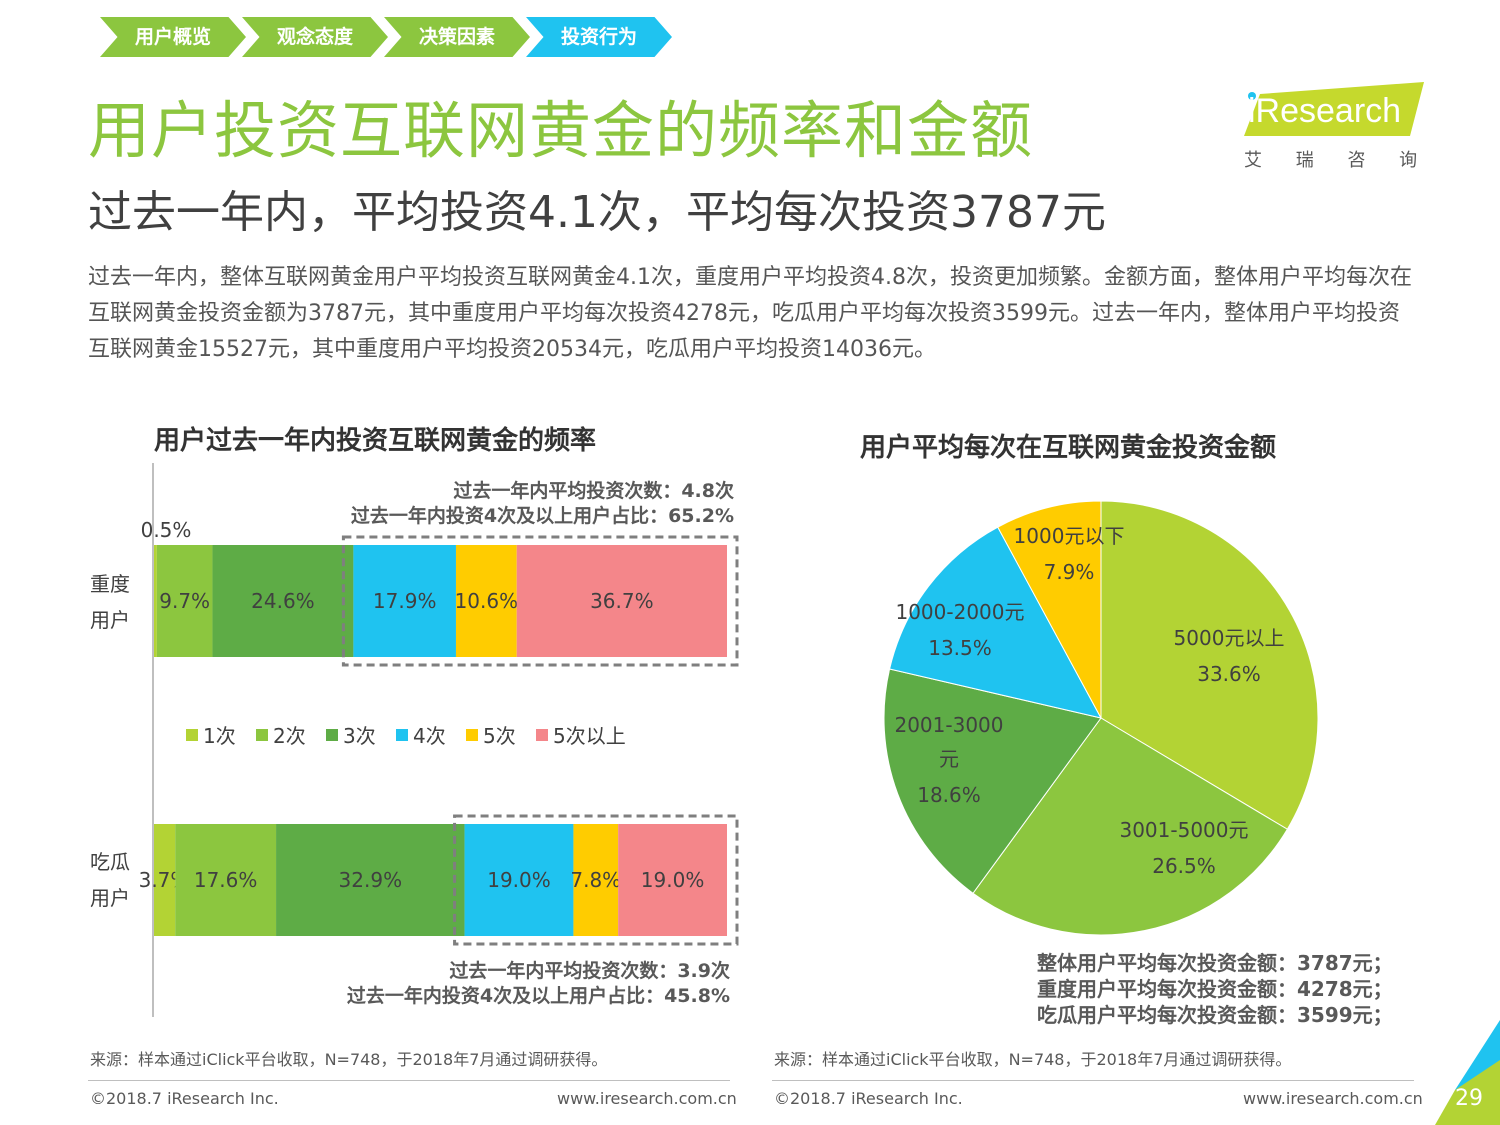 This screenshot has height=1125, width=1500. I want to click on pie-slice-value: 26.5%, so click(1184, 866).